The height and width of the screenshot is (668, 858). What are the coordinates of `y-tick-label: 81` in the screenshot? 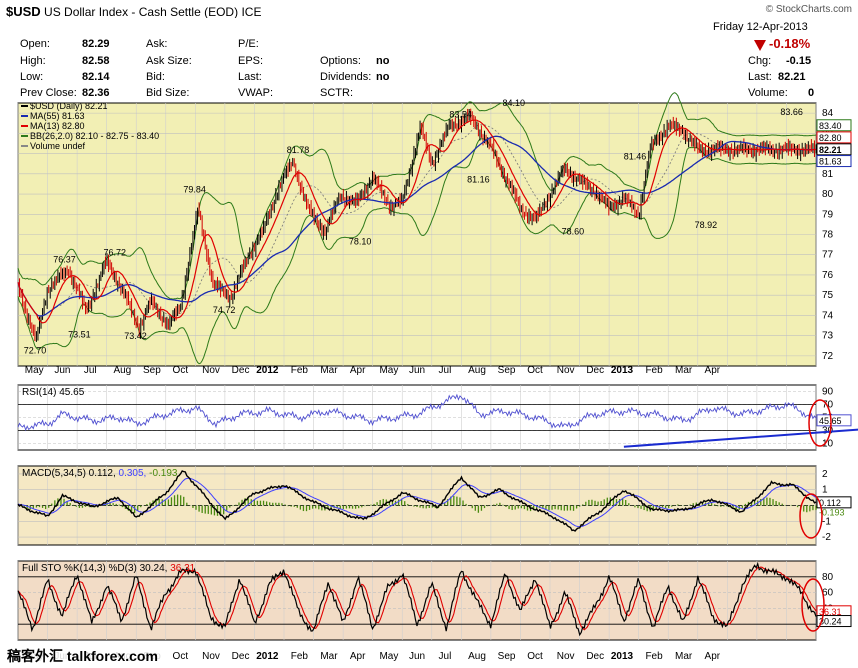 It's located at (828, 174).